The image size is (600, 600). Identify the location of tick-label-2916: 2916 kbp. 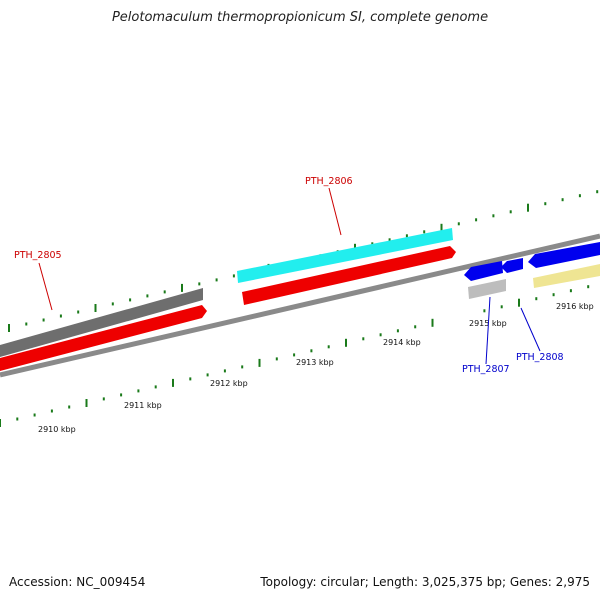
(575, 306).